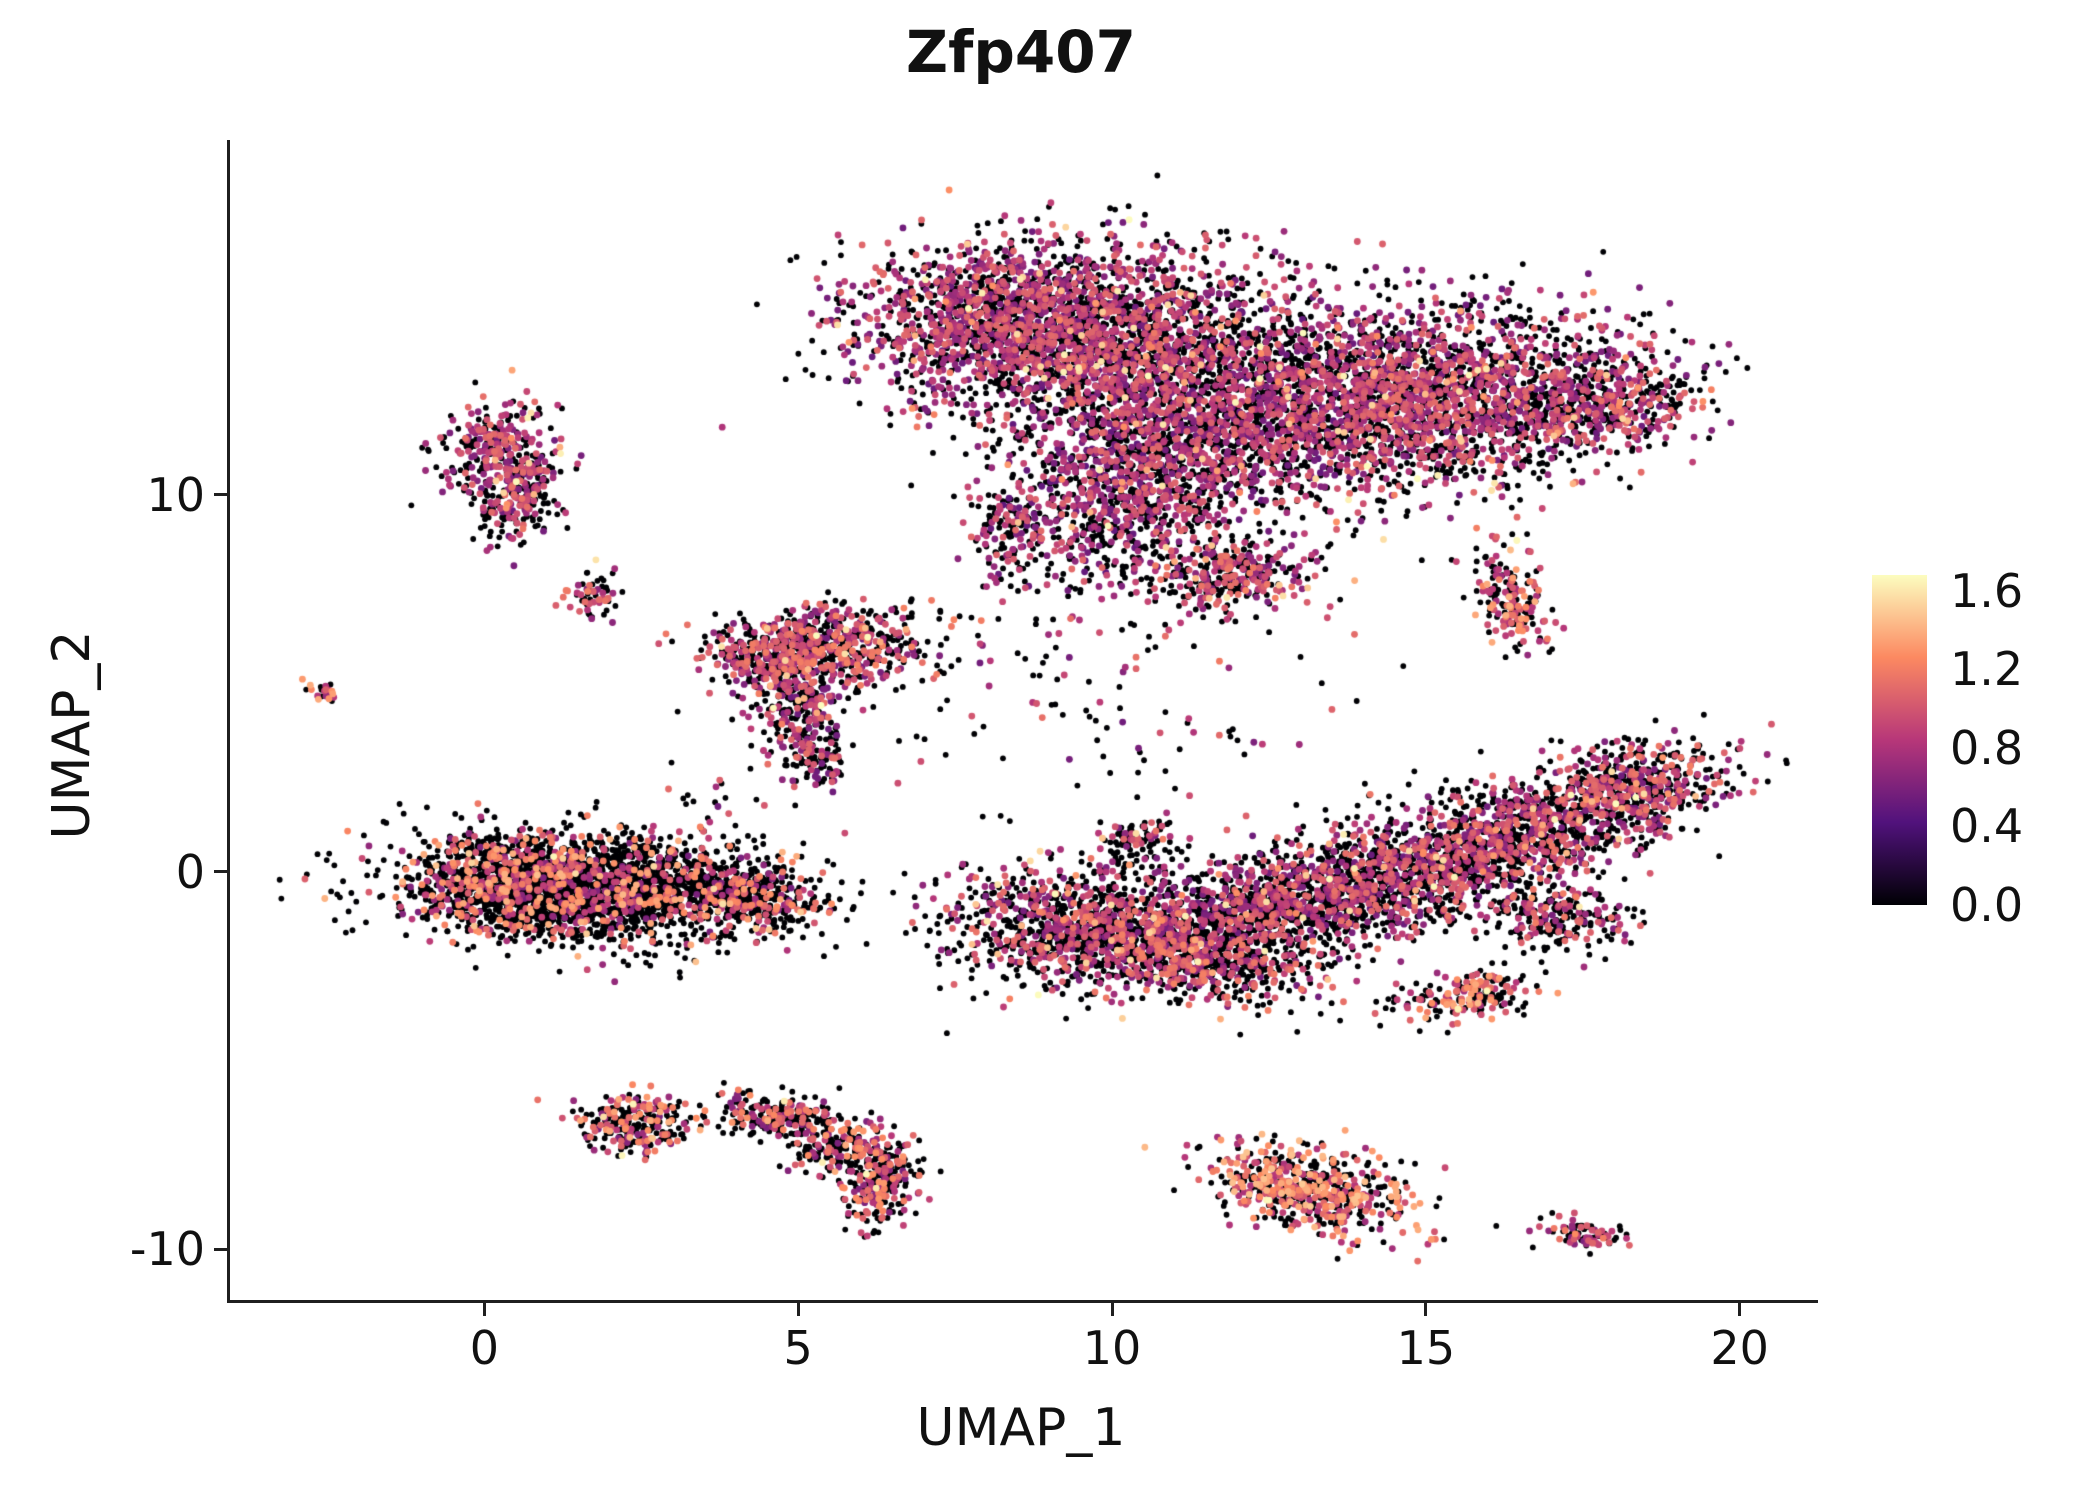 The image size is (2100, 1500). What do you see at coordinates (190, 871) in the screenshot?
I see `y-tick-label: 0` at bounding box center [190, 871].